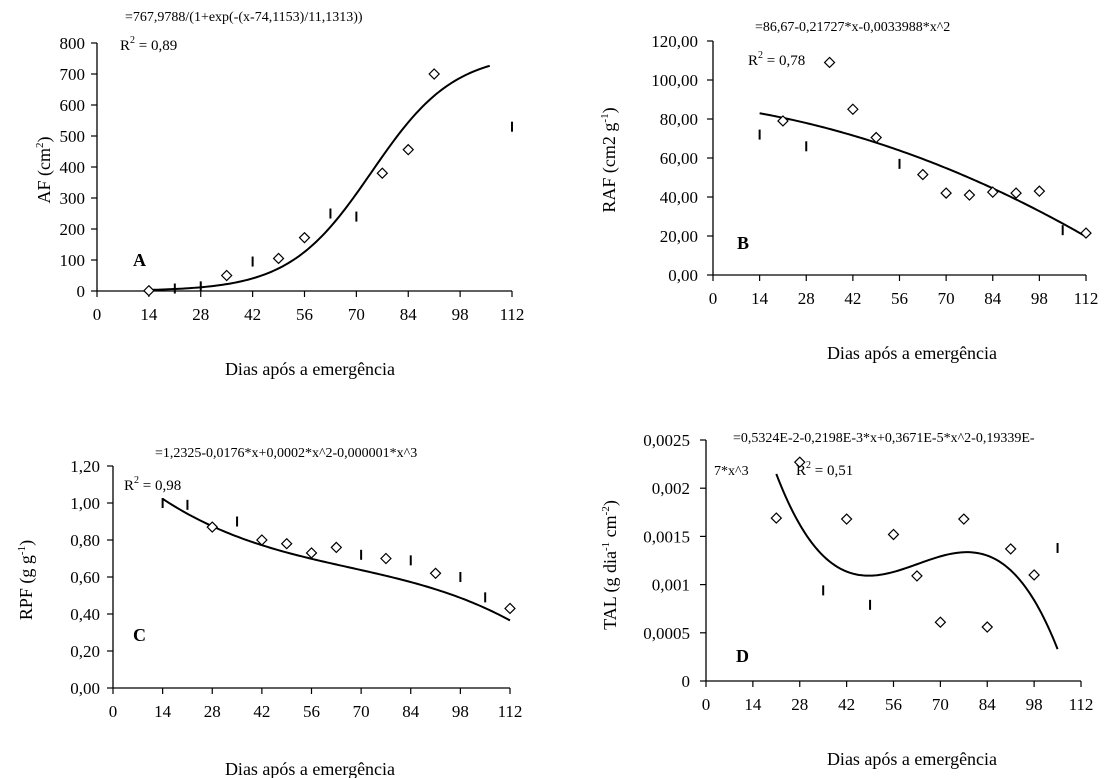 The height and width of the screenshot is (778, 1111). I want to click on fitted-curve-c, so click(336, 559).